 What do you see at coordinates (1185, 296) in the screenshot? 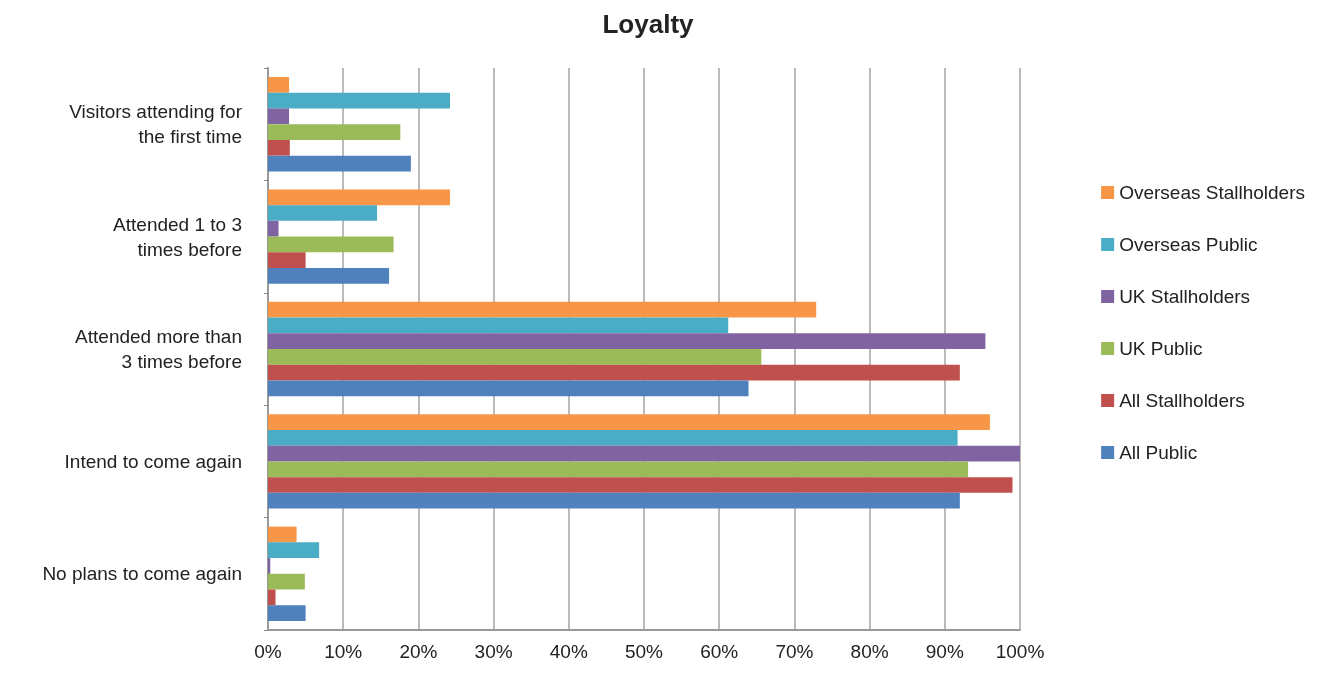
I see `legend-label: UK Stallholders` at bounding box center [1185, 296].